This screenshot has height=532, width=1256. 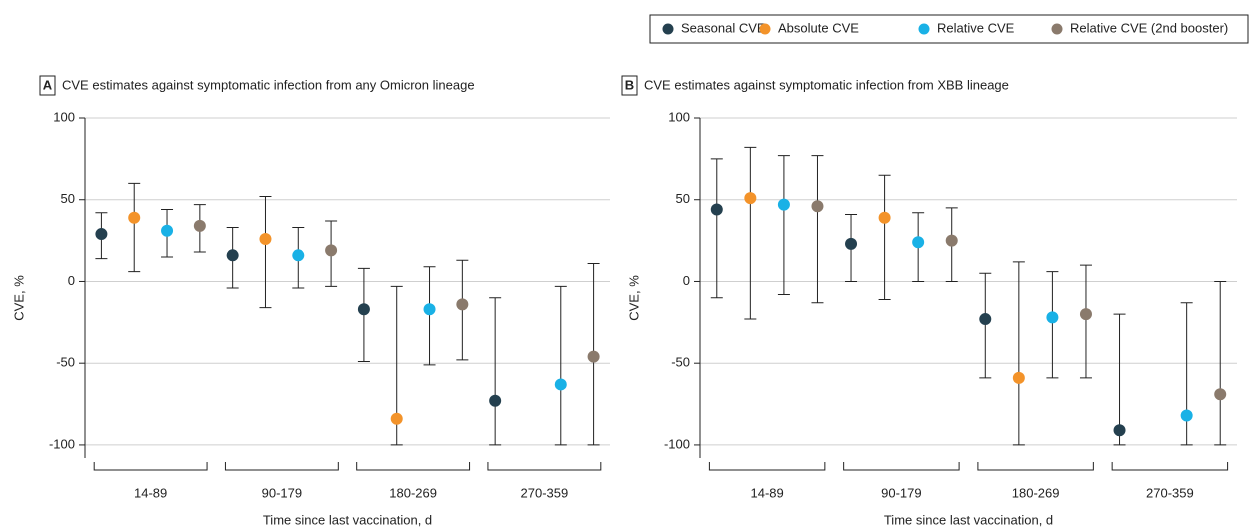 What do you see at coordinates (976, 27) in the screenshot?
I see `legend-label: Relative CVE` at bounding box center [976, 27].